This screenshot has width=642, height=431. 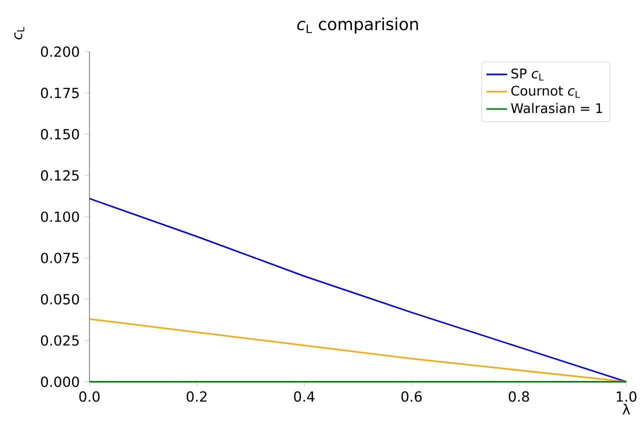 What do you see at coordinates (519, 396) in the screenshot?
I see `x-tick-label: 0.8` at bounding box center [519, 396].